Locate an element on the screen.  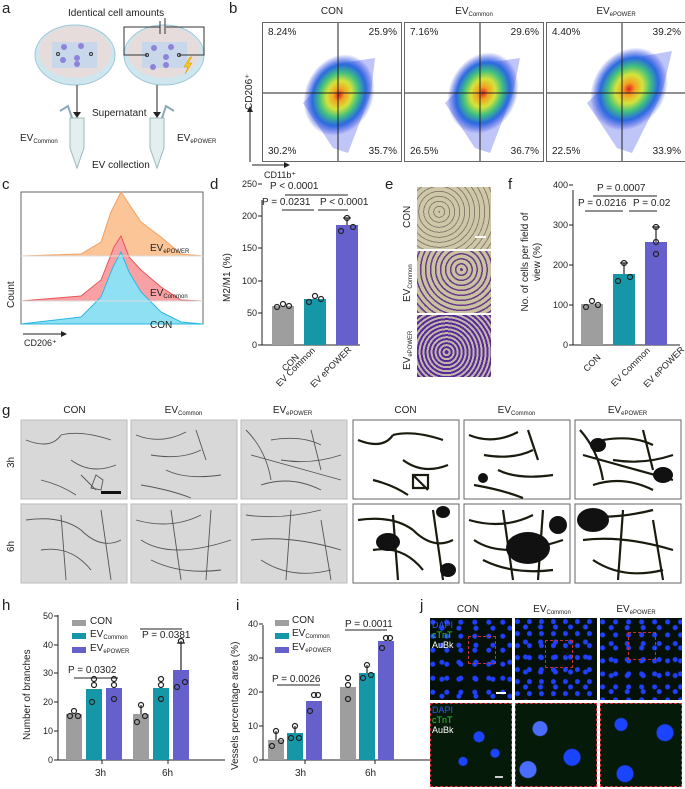
flow-plot-title: CON is located at coordinates (332, 11).